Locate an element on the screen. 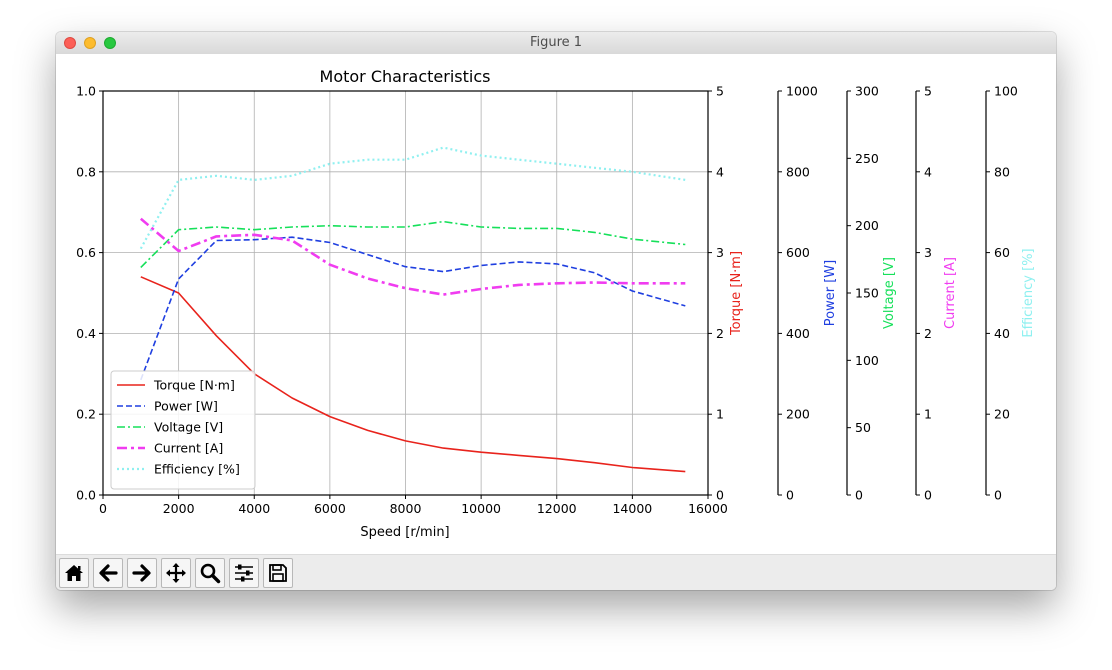 This screenshot has height=670, width=1112. x-tick-label: 2000 is located at coordinates (179, 508).